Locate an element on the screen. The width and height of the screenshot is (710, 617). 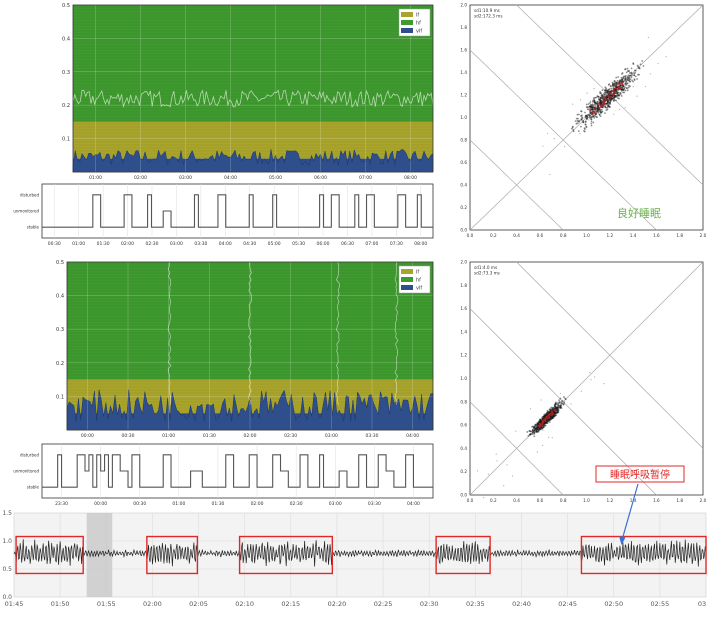
x-tick-label: 0.4 is located at coordinates (516, 235).